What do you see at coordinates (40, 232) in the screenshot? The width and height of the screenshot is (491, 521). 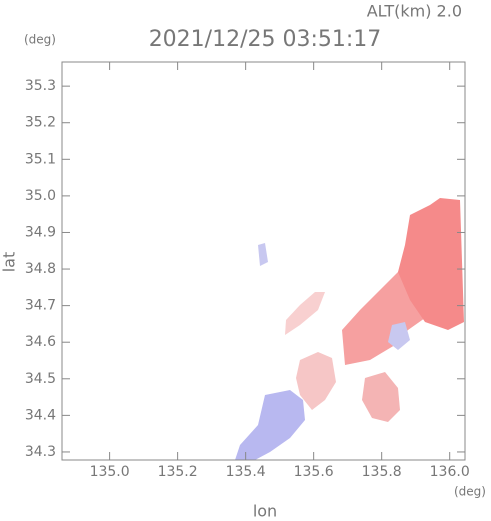 I see `y-tick-label: 34.9` at bounding box center [40, 232].